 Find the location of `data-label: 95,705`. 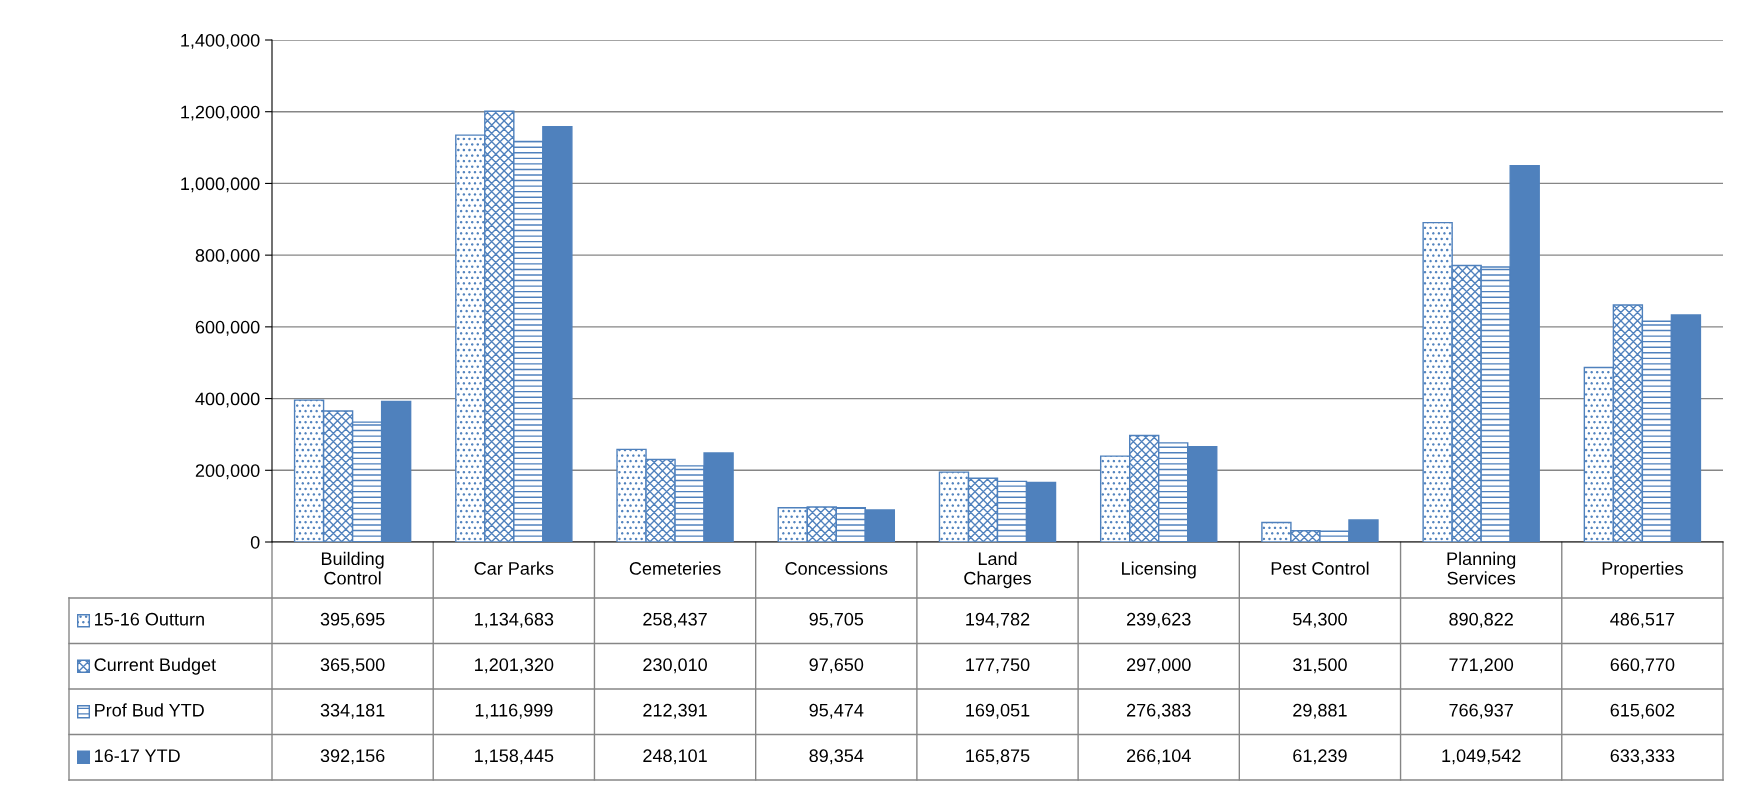

data-label: 95,705 is located at coordinates (836, 620).